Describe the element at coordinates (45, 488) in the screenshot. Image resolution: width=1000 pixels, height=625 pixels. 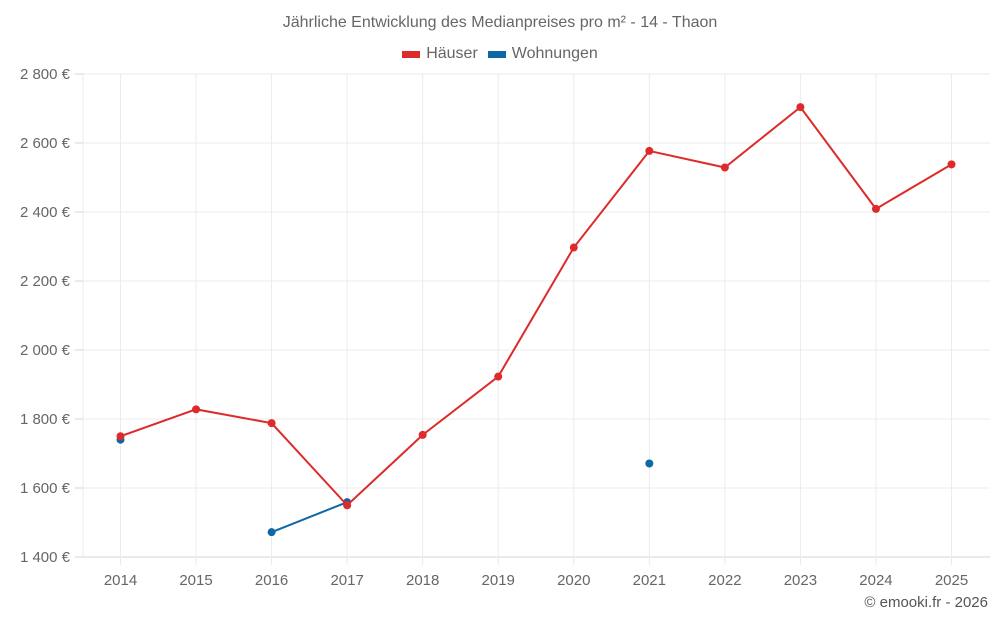
I see `y-tick-label: 1 600 €` at that location.